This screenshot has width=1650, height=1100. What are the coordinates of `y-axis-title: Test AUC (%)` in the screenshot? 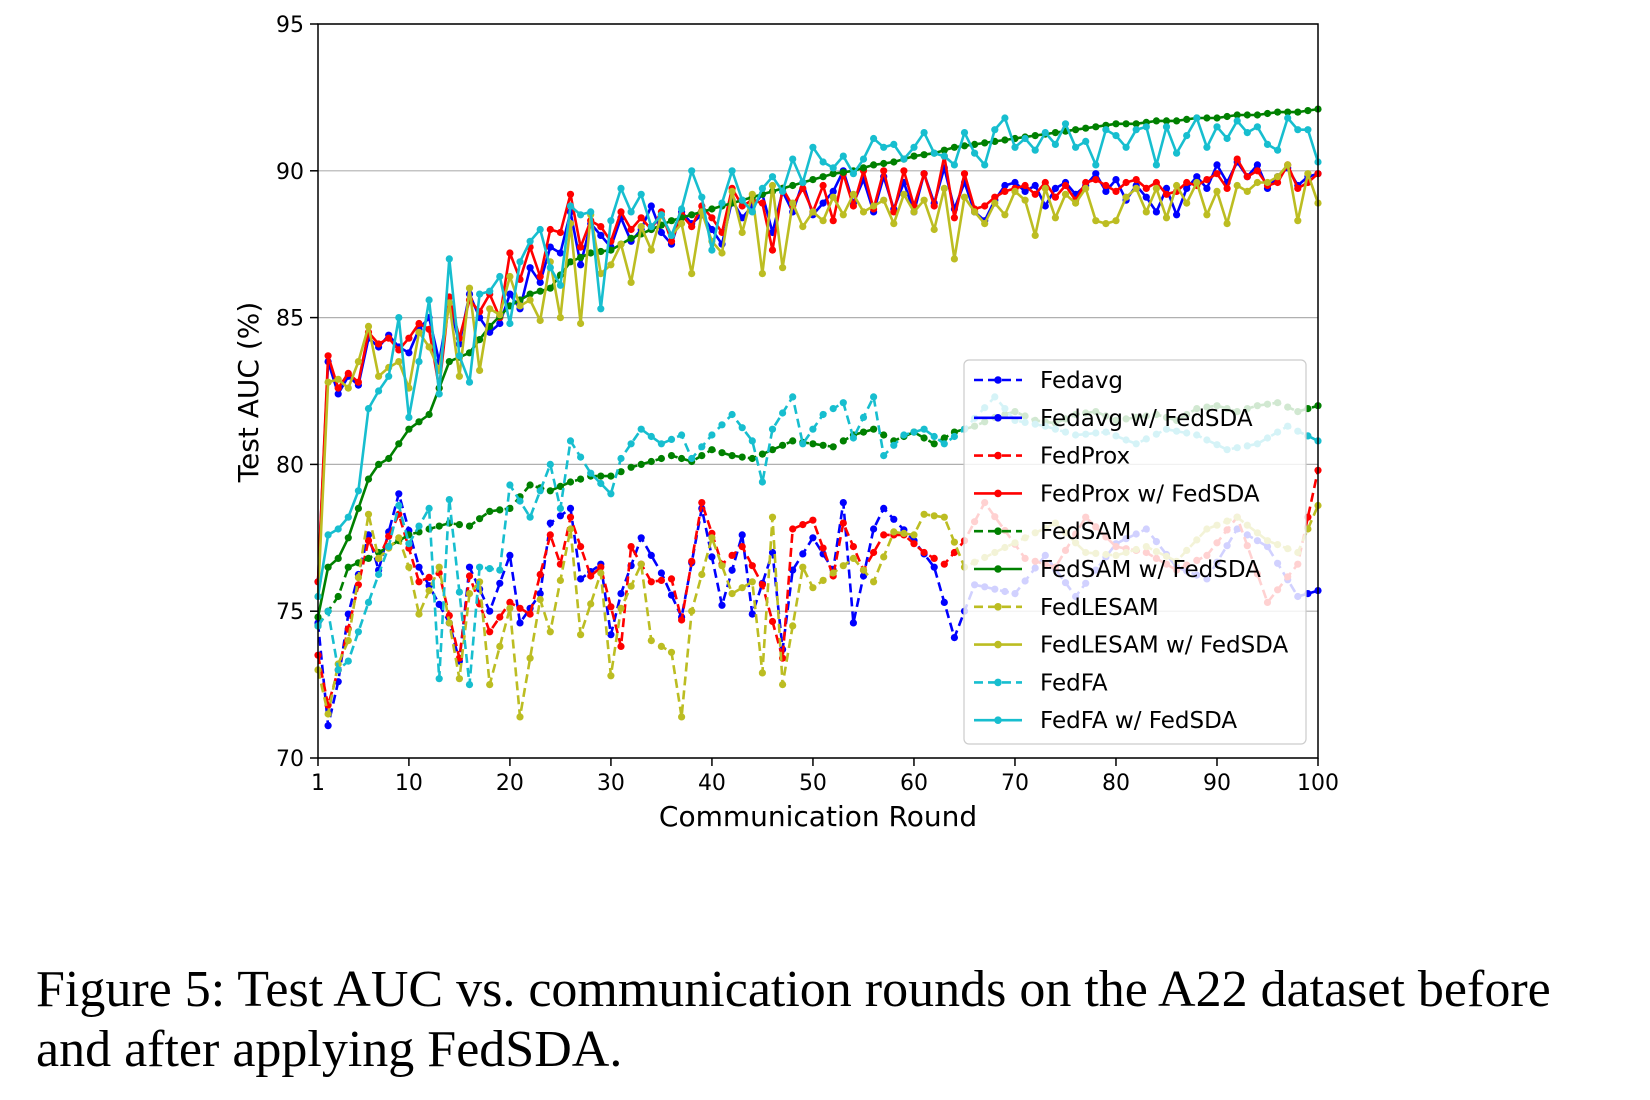 It's located at (248, 393).